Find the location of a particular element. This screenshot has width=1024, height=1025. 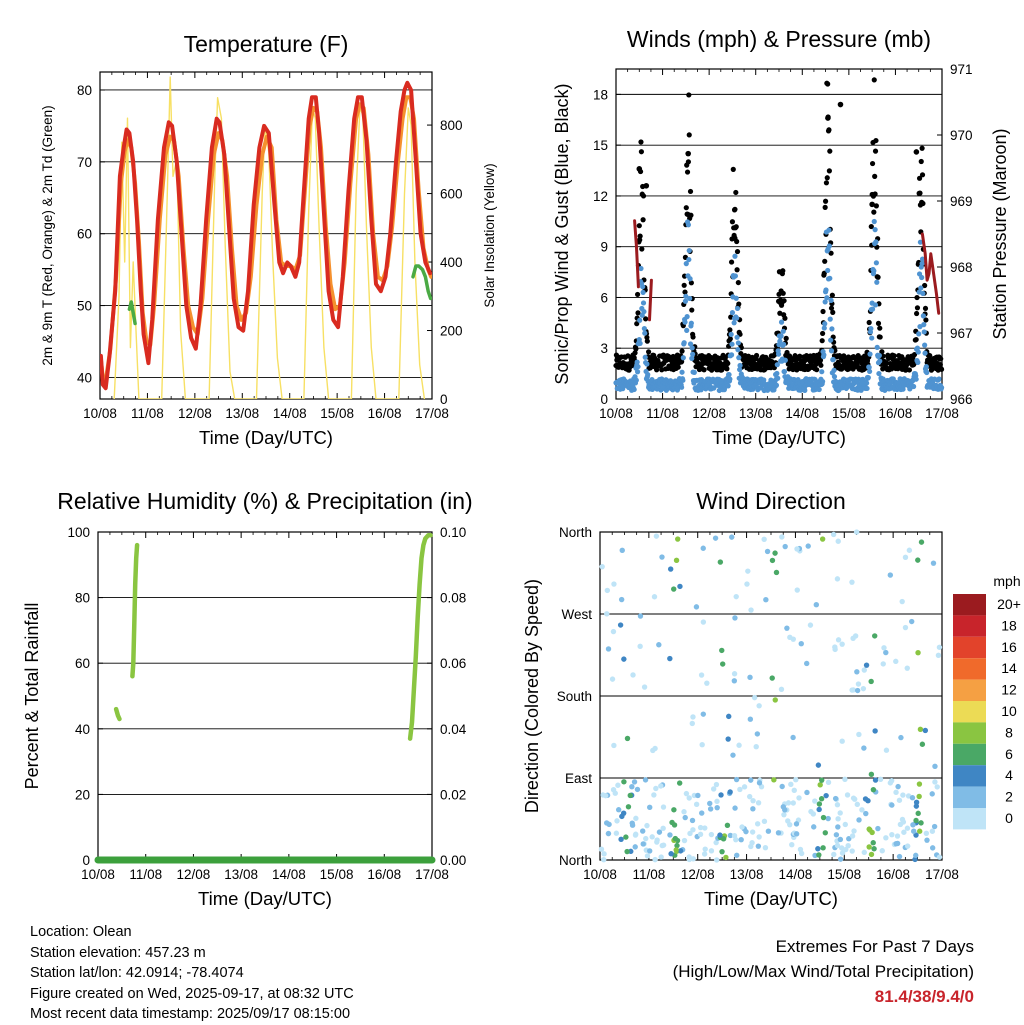

gust-peak-point is located at coordinates (916, 152).